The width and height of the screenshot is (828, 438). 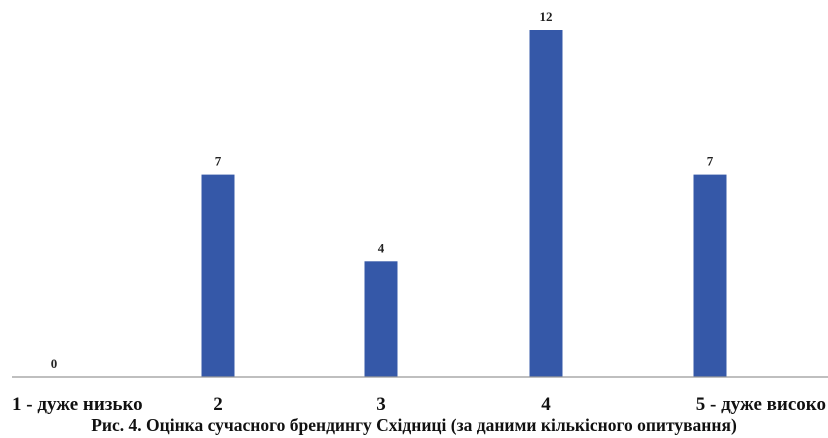 What do you see at coordinates (218, 404) in the screenshot?
I see `category-label-2: 2` at bounding box center [218, 404].